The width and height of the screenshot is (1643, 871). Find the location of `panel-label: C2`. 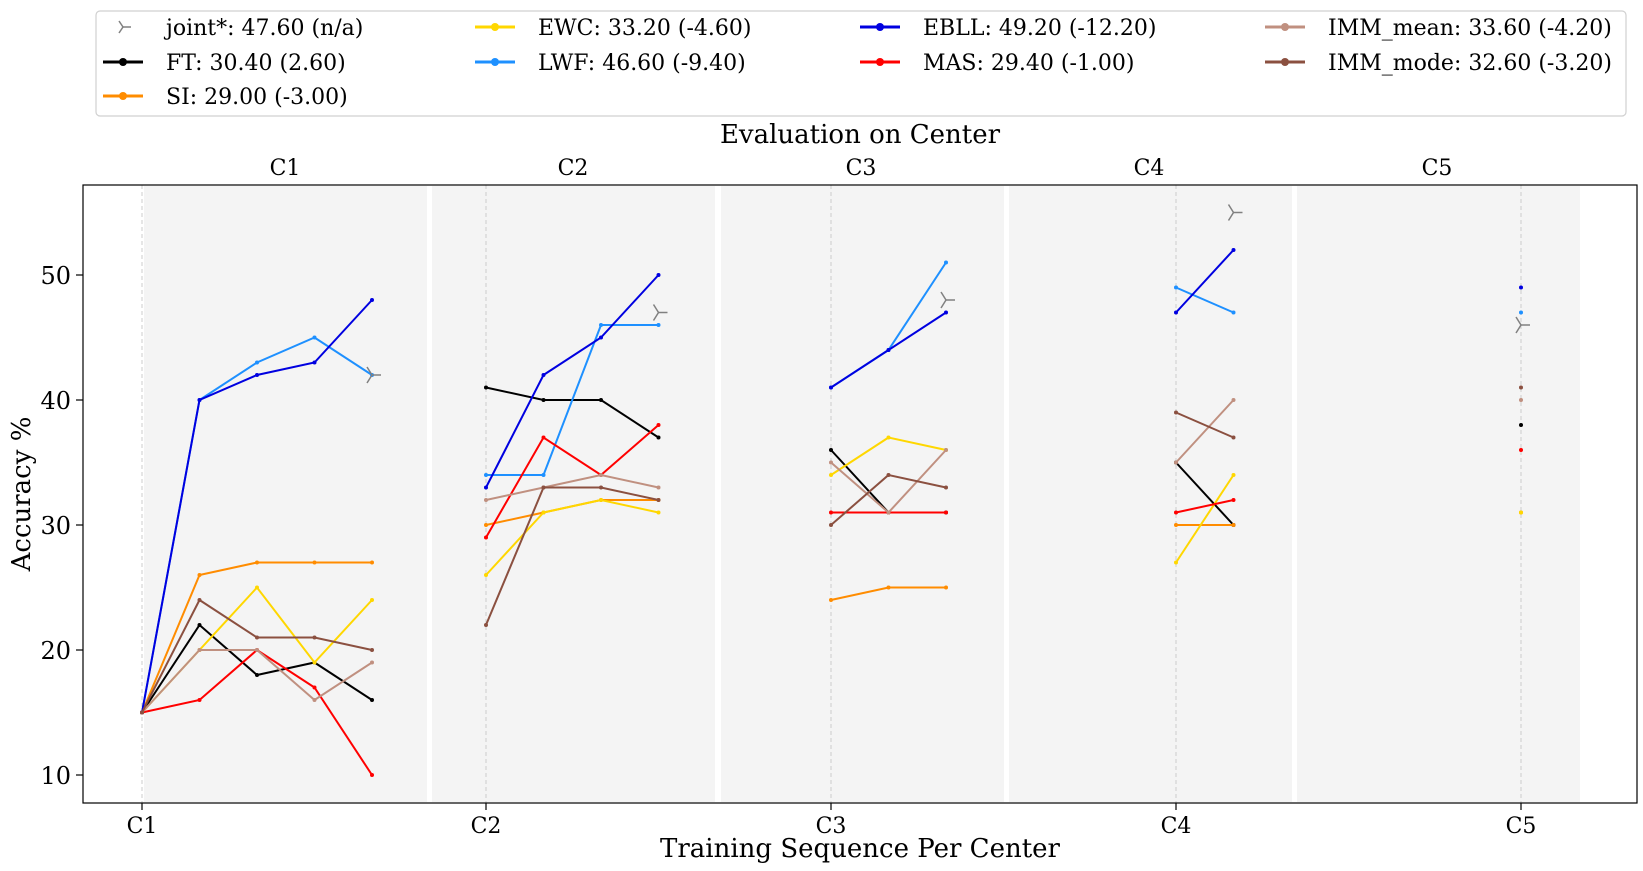

panel-label: C2 is located at coordinates (573, 168).